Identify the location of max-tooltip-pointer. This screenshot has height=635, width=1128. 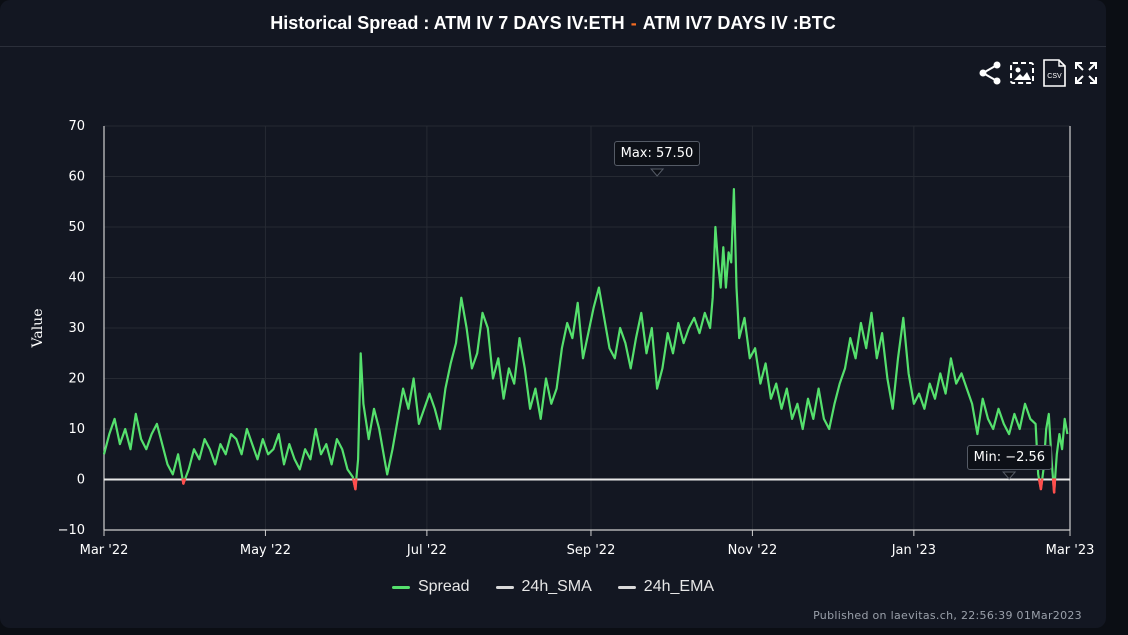
(657, 172).